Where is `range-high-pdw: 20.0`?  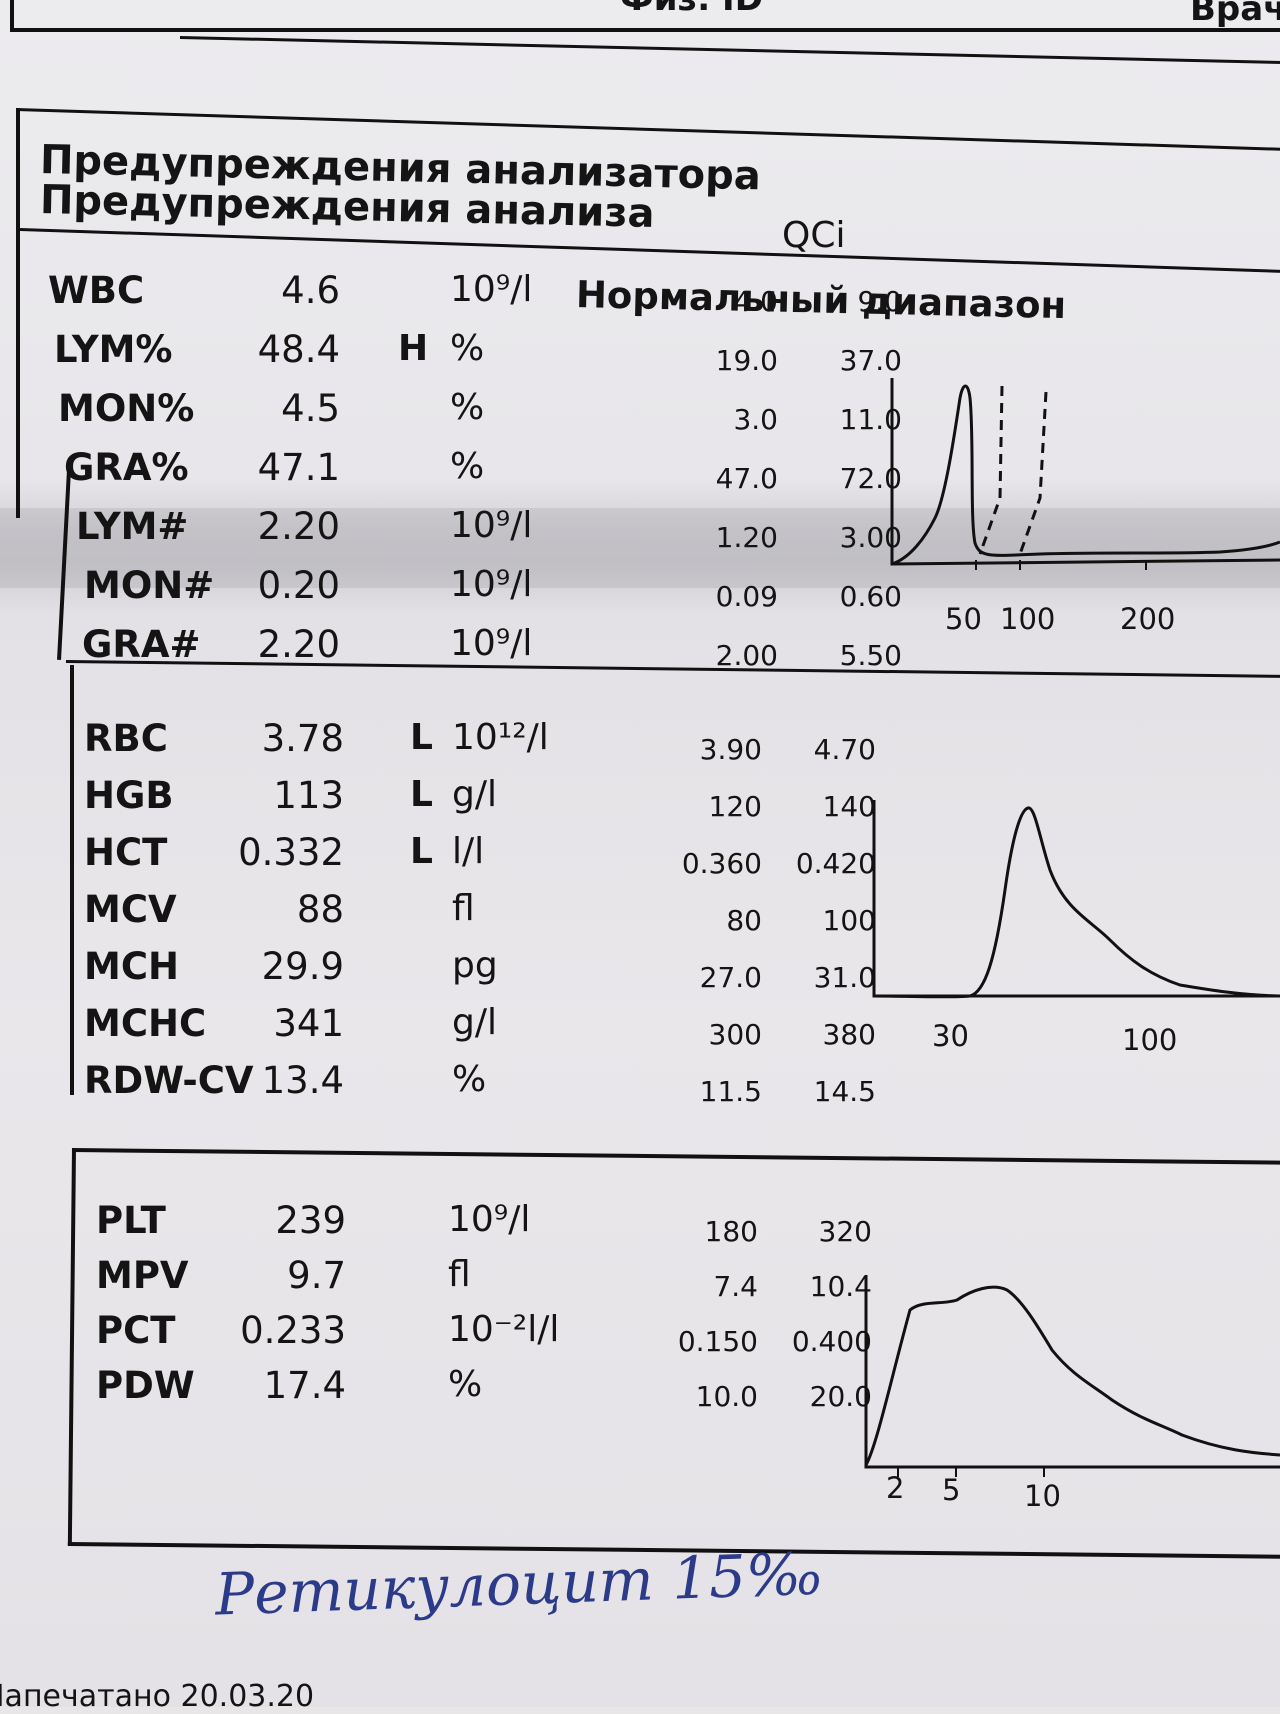
range-high-pdw: 20.0 is located at coordinates (840, 1396).